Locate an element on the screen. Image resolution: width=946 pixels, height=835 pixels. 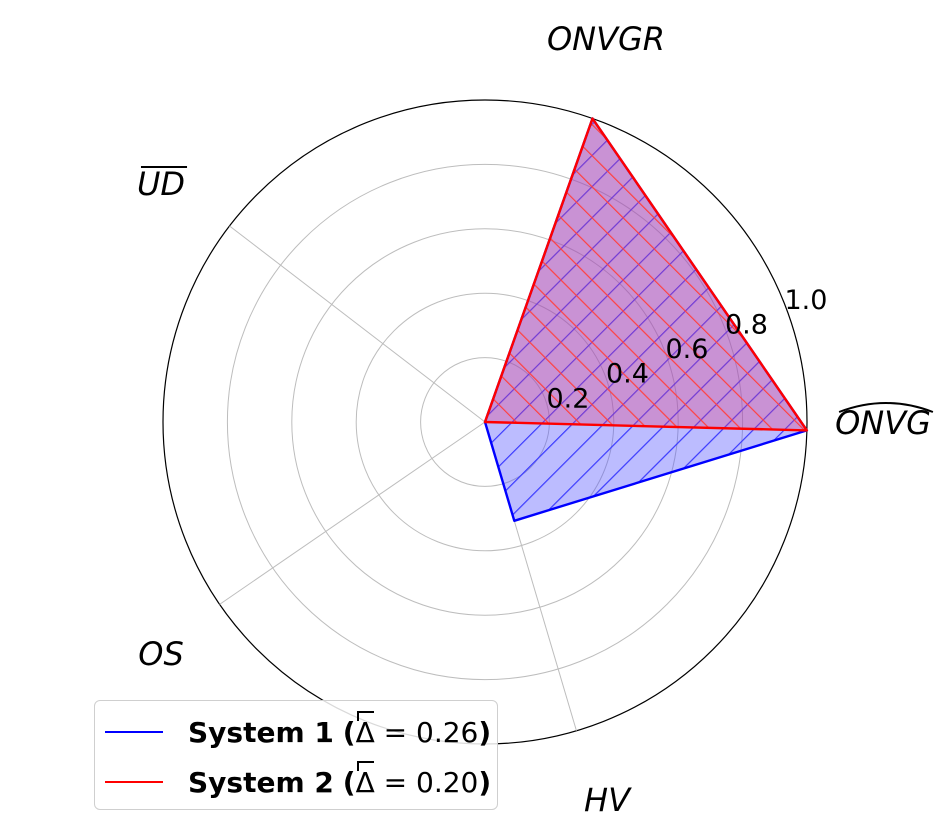
radial-tick-label: 0.4 is located at coordinates (627, 374).